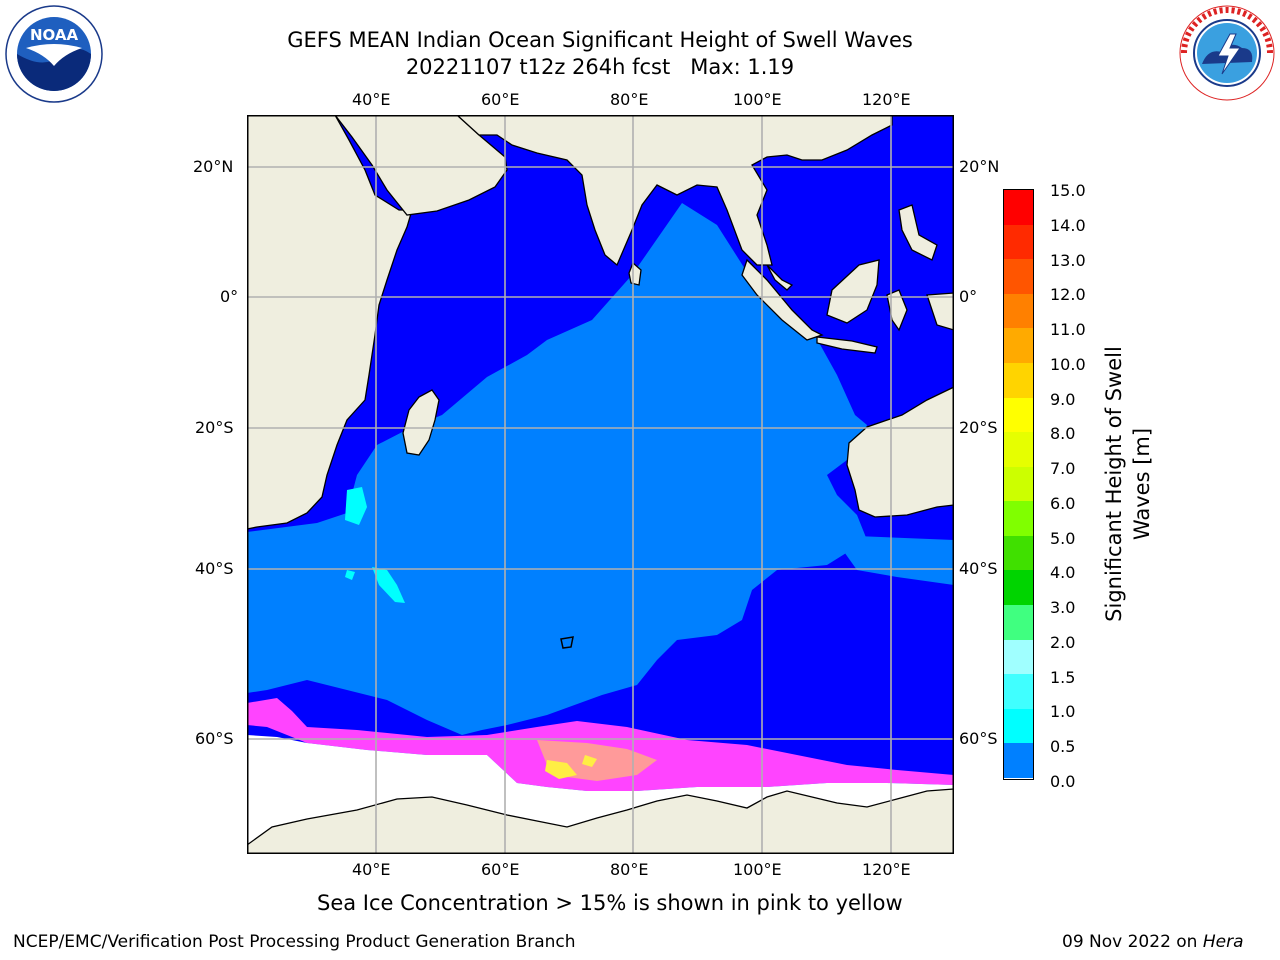  What do you see at coordinates (1063, 399) in the screenshot?
I see `colorbar-tick-label: 9.0` at bounding box center [1063, 399].